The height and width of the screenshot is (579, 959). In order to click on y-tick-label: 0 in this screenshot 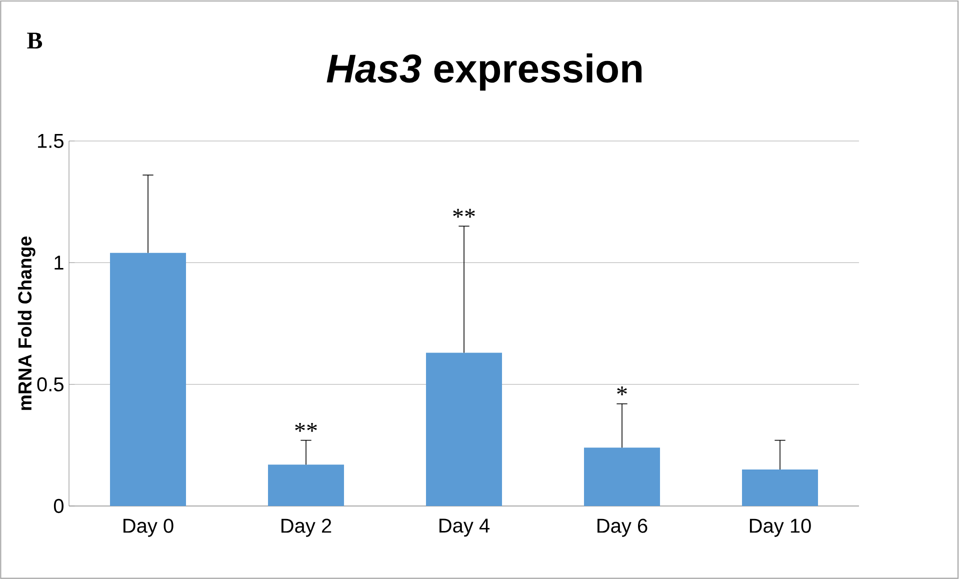, I will do `click(59, 506)`.